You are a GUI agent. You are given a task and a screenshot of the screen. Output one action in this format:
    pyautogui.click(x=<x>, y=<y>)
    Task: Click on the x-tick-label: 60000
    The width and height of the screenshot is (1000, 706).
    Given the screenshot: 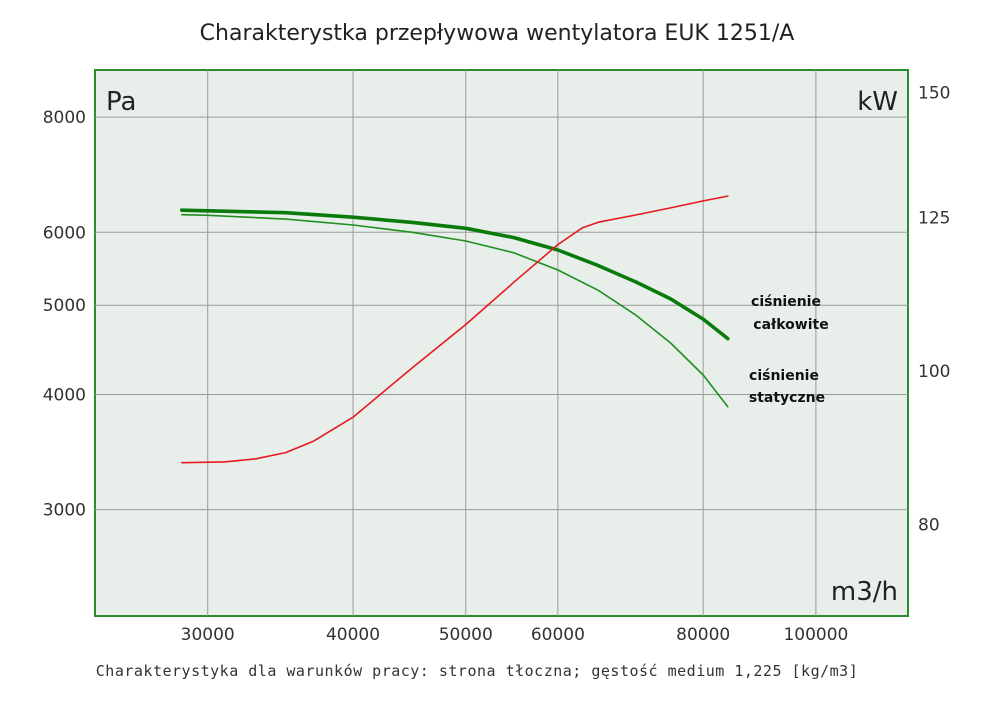 What is the action you would take?
    pyautogui.click(x=558, y=635)
    